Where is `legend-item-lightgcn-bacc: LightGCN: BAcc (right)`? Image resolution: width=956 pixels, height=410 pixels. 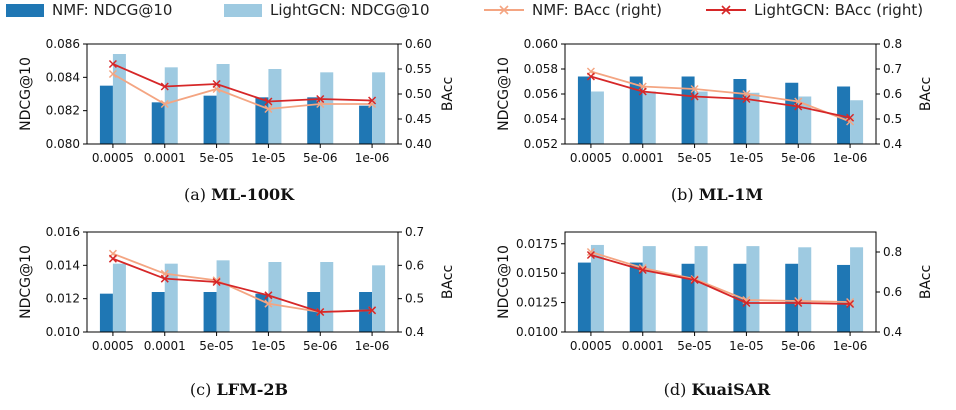
legend-item-lightgcn-bacc: LightGCN: BAcc (right) is located at coordinates (814, 10).